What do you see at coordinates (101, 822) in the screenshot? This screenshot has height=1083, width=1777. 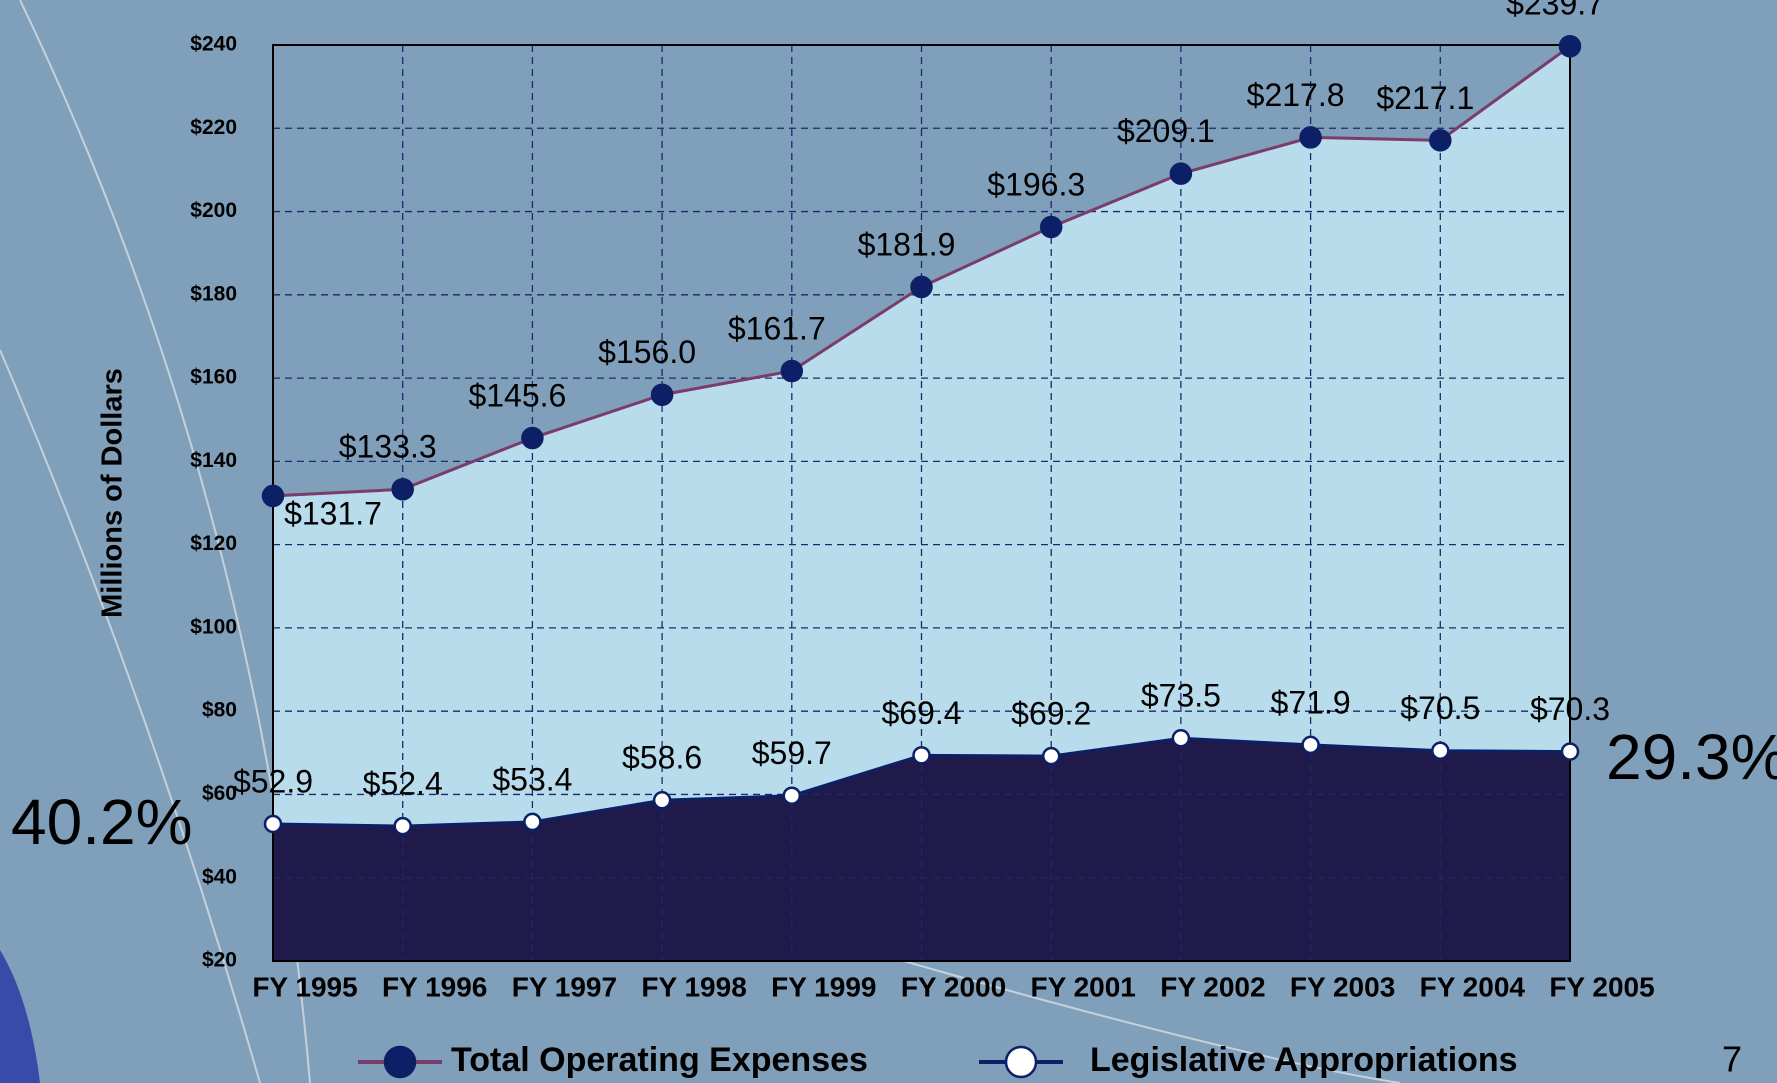 I see `annotation: 40.2%` at bounding box center [101, 822].